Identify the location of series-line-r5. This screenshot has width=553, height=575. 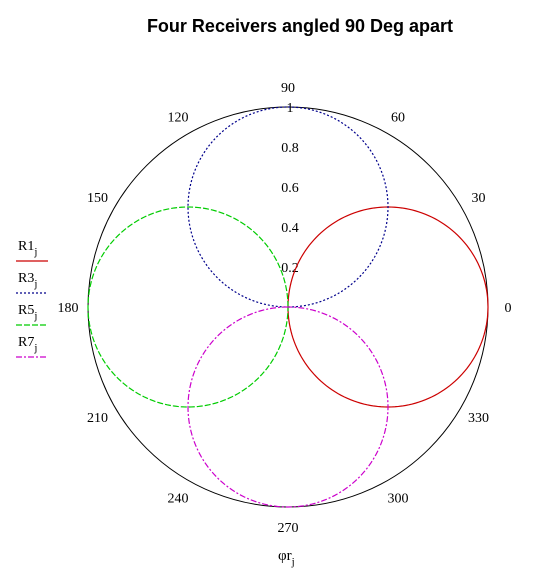
(188, 307).